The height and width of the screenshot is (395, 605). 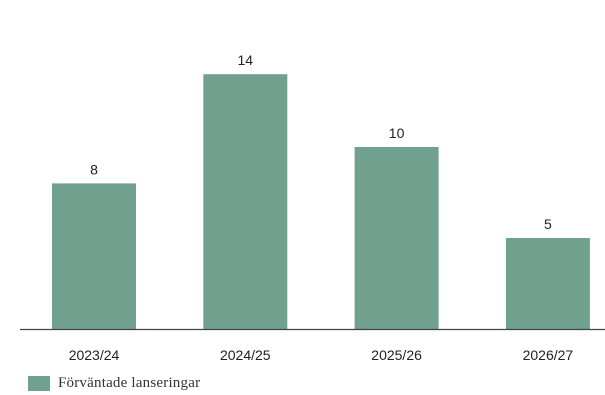 I want to click on legend: Förväntade lanseringar, so click(x=114, y=383).